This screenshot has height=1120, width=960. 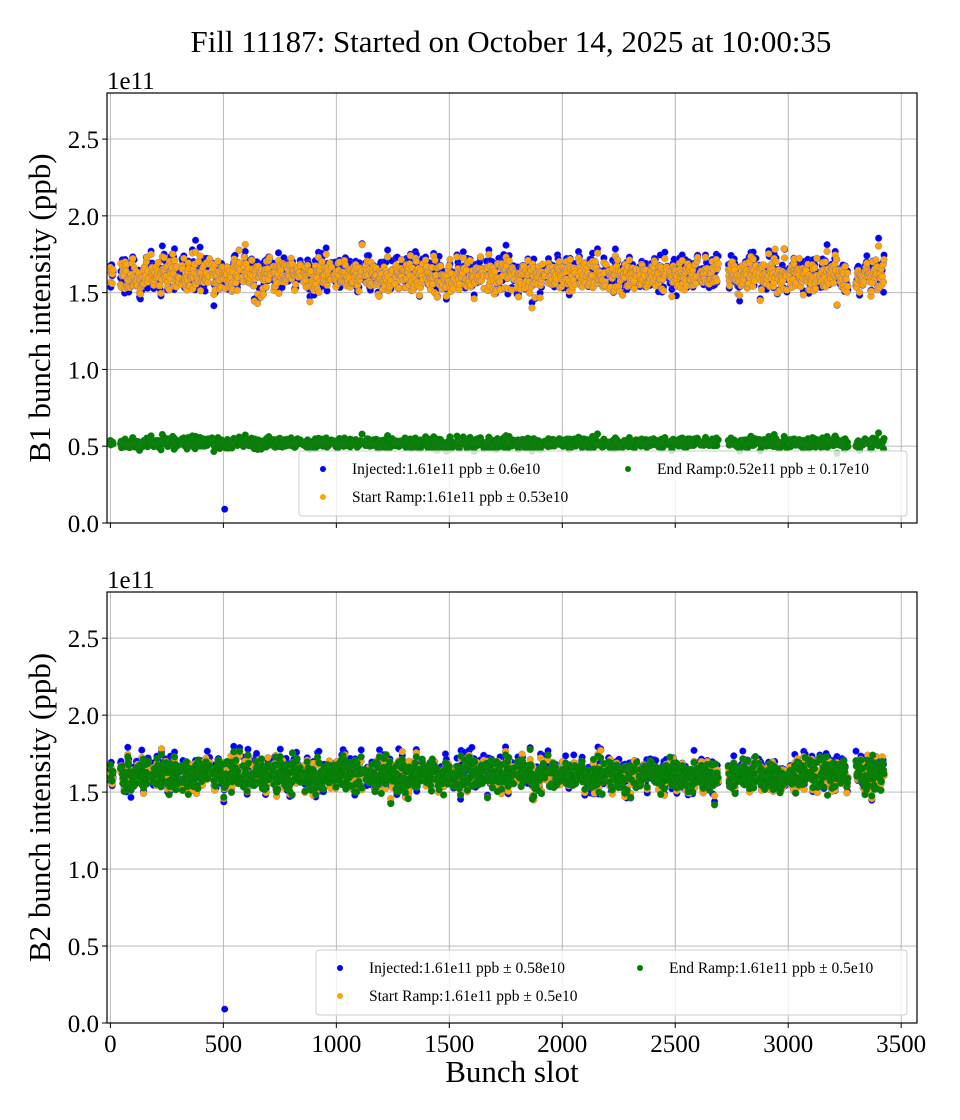 What do you see at coordinates (323, 497) in the screenshot?
I see `legend-marker-start-ramp` at bounding box center [323, 497].